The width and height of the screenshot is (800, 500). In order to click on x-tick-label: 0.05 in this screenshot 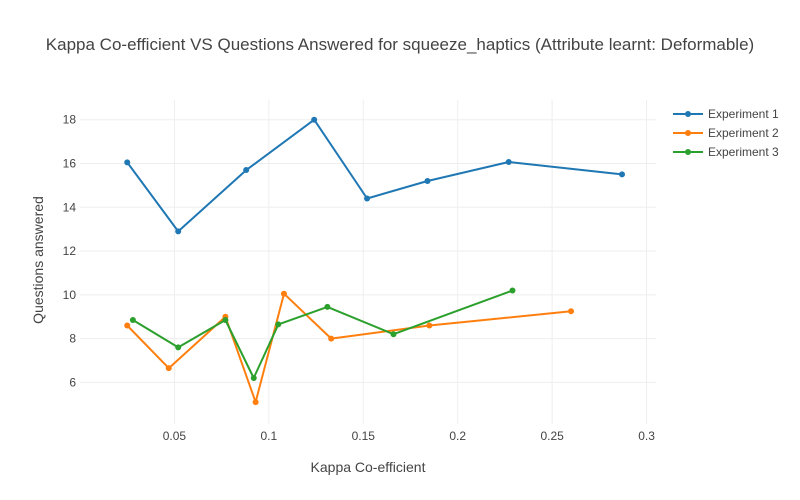, I will do `click(175, 436)`.